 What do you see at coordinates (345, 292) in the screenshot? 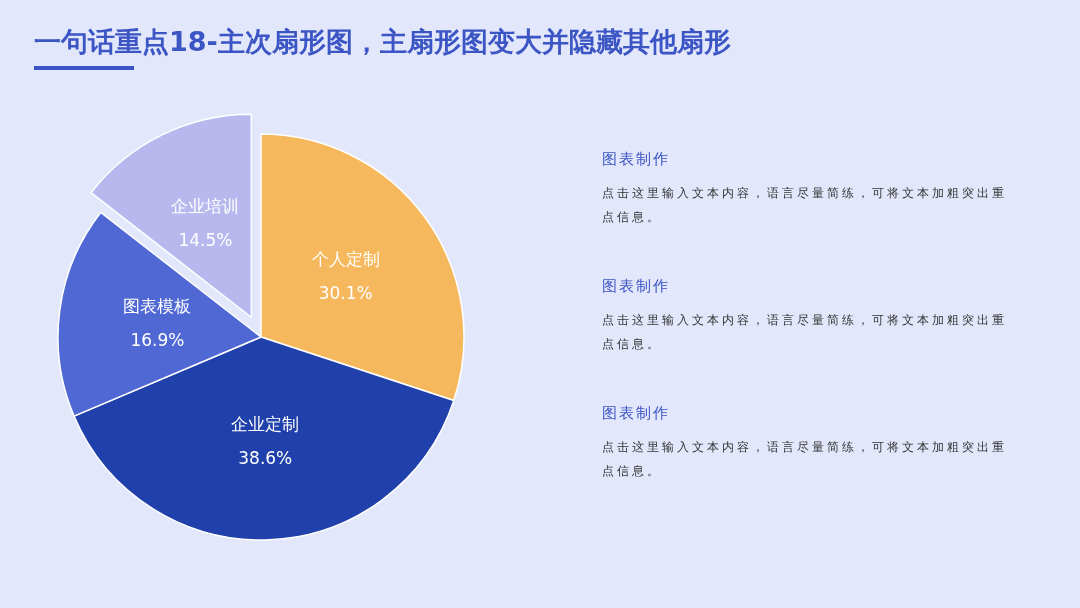
I see `data-label: 30.1%` at bounding box center [345, 292].